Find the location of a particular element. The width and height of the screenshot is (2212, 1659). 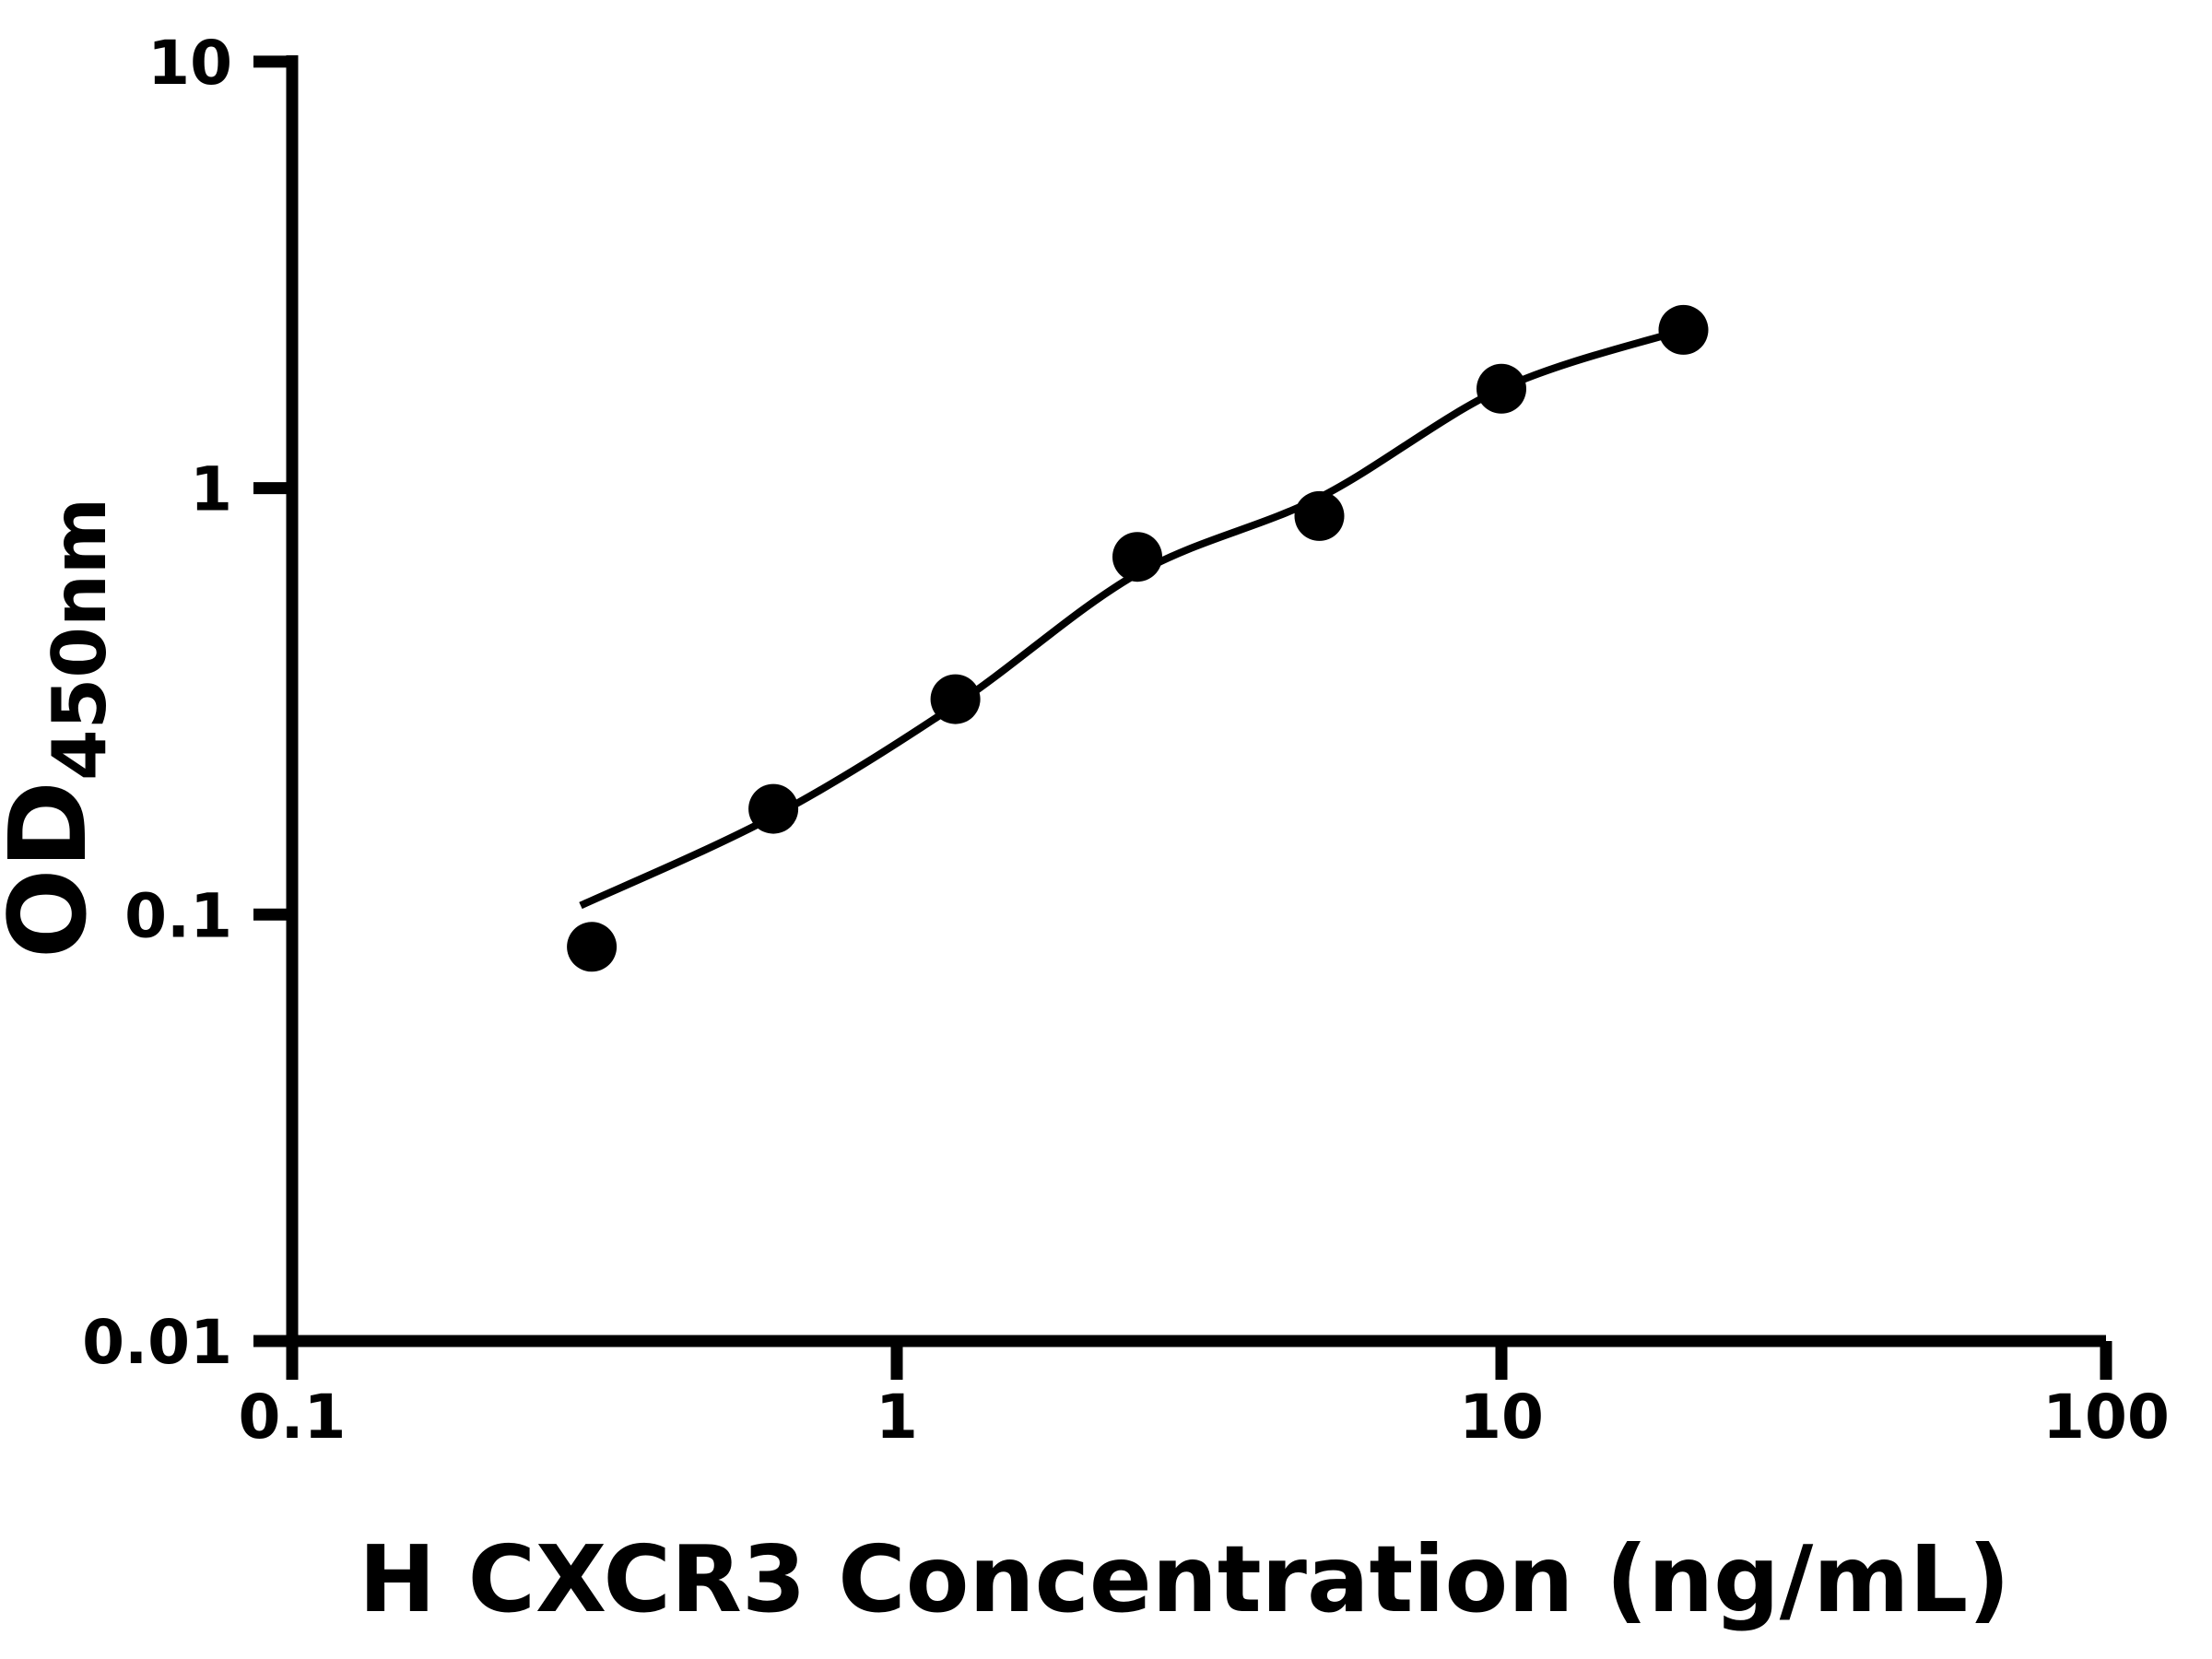

x-tick-label: 10 is located at coordinates (1501, 1417).